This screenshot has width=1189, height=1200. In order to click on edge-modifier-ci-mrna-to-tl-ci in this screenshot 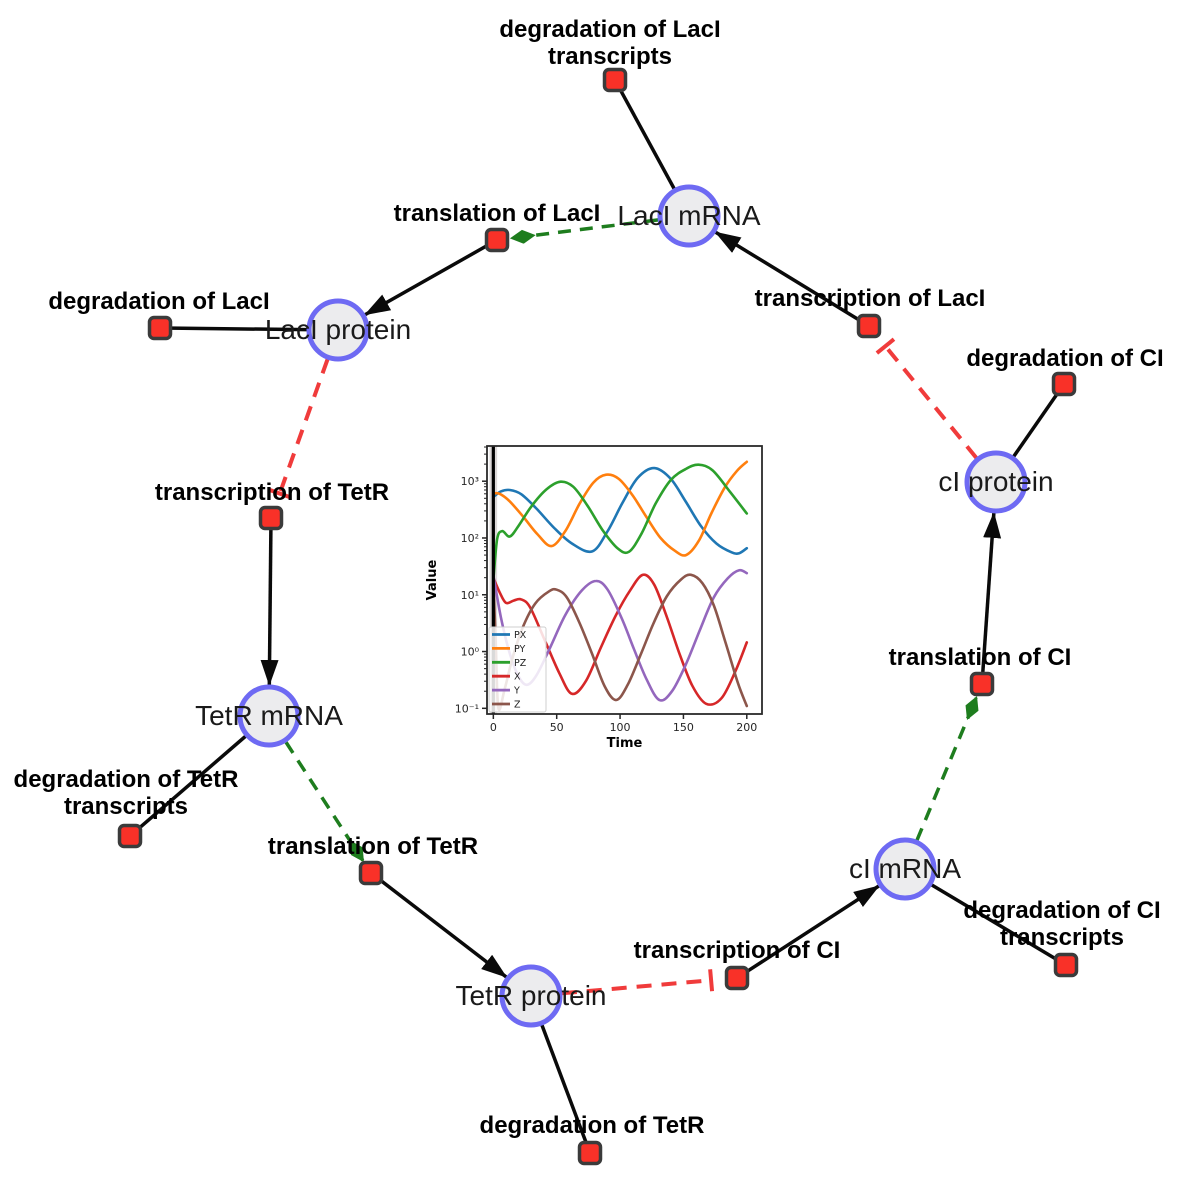, I will do `click(947, 769)`.